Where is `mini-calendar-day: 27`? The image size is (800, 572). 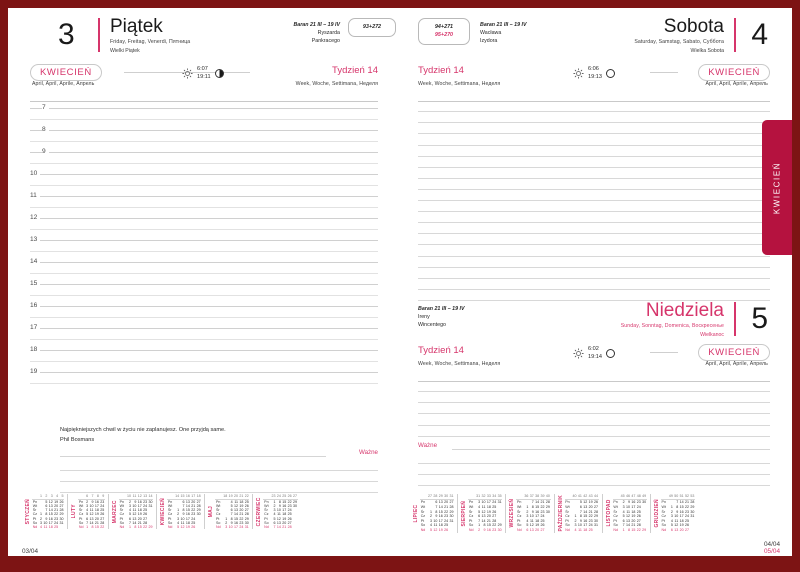
mini-calendar-day: 27 is located at coordinates (198, 501).